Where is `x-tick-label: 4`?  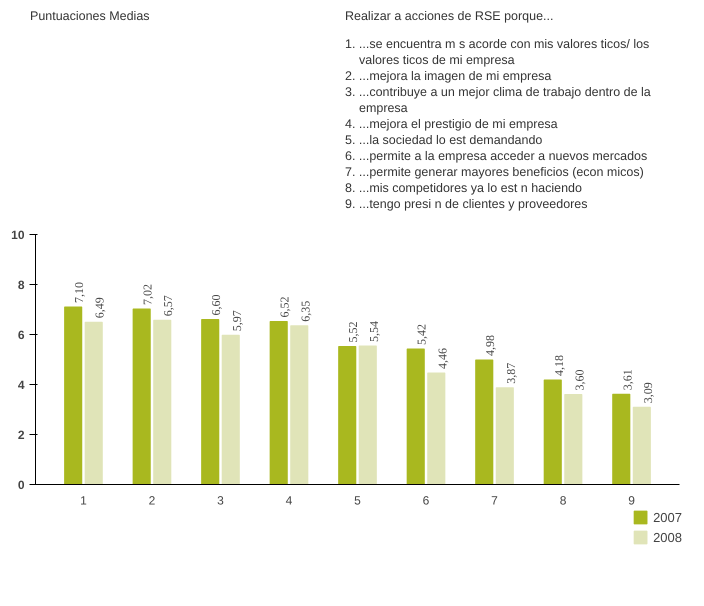
x-tick-label: 4 is located at coordinates (289, 501).